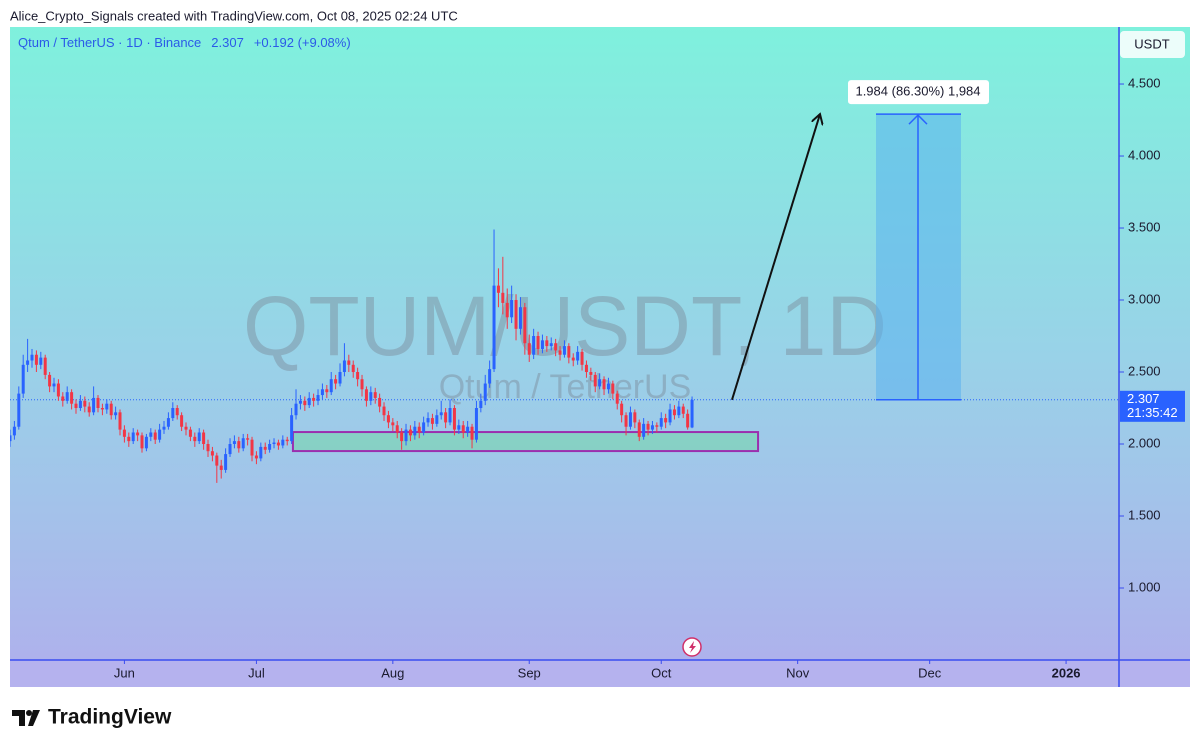  I want to click on projection-label: 1.984 (86.30%) 1,984, so click(917, 91).